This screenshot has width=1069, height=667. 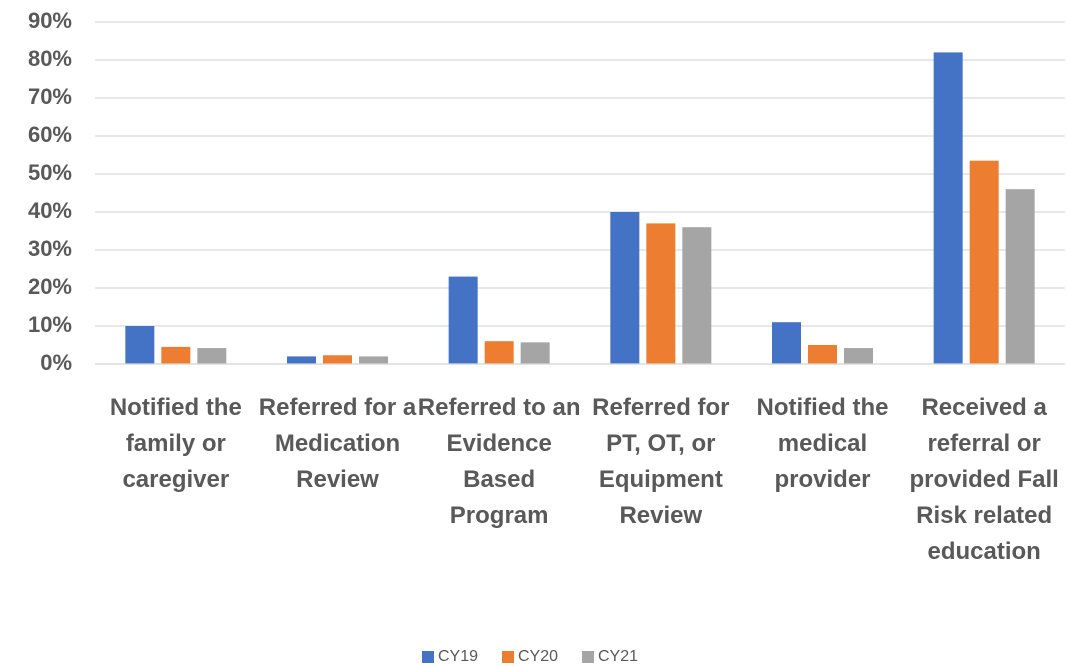 What do you see at coordinates (538, 656) in the screenshot?
I see `legend-label: CY20` at bounding box center [538, 656].